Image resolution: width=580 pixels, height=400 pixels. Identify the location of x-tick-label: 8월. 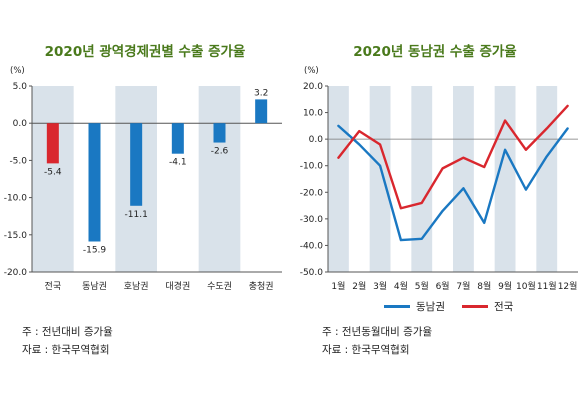
(484, 286).